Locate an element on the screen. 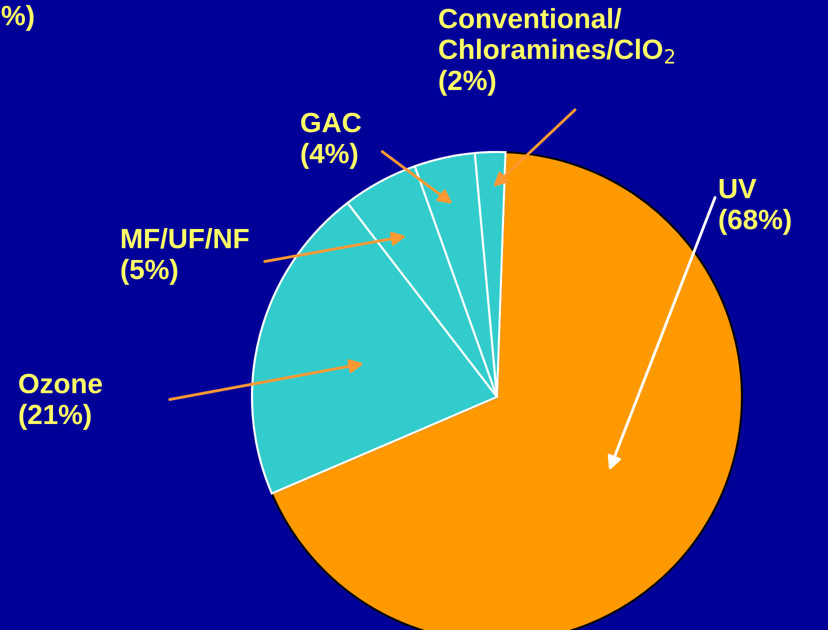  data-label: (5%) is located at coordinates (149, 271).